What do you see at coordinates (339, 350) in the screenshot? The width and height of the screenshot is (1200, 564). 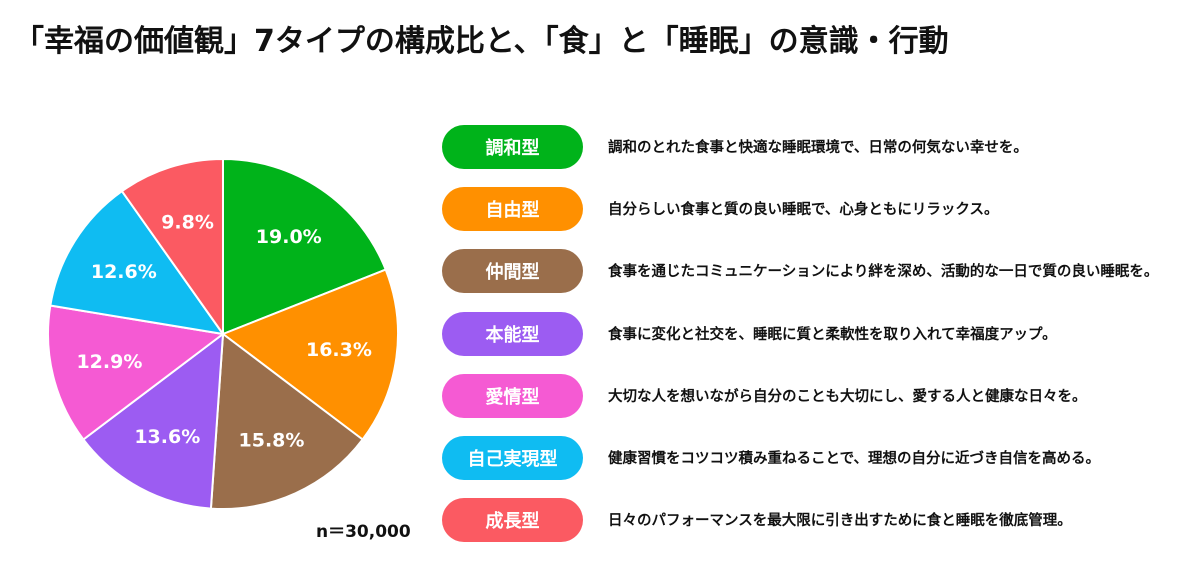 I see `pie-slice-label-2: 16.3%` at bounding box center [339, 350].